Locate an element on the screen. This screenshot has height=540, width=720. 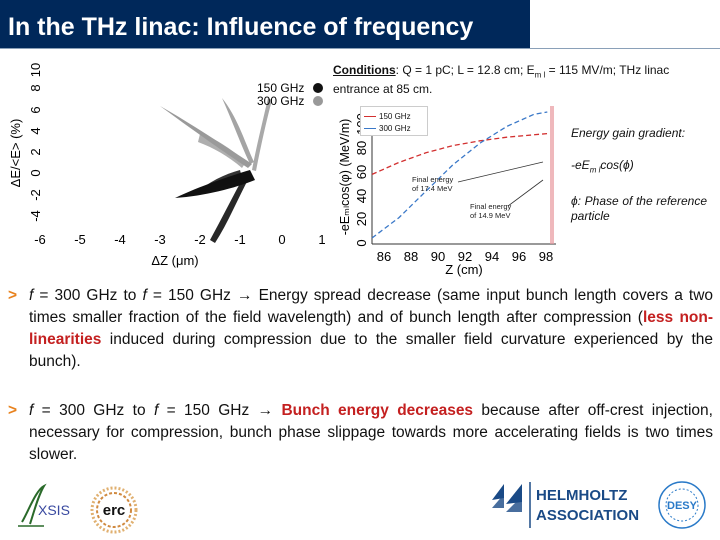
bullet-1-f2: f is located at coordinates (144, 295).